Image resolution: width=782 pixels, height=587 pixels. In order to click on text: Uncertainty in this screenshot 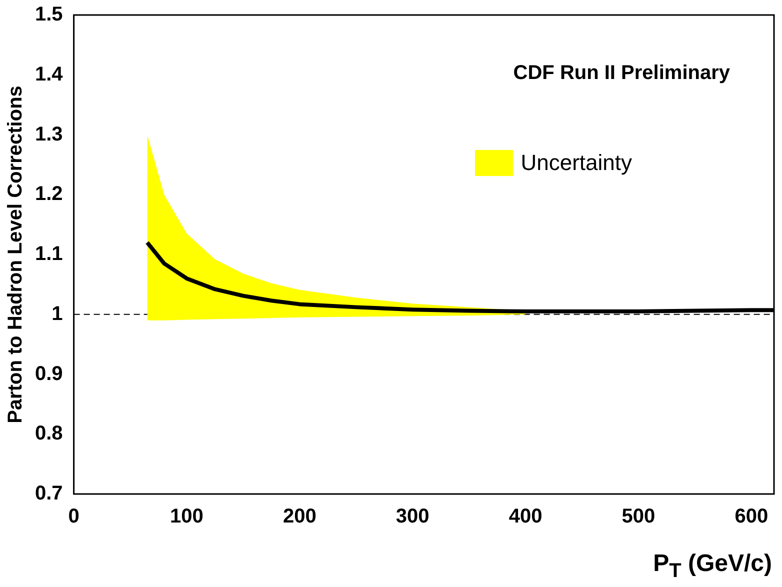, I will do `click(576, 163)`.